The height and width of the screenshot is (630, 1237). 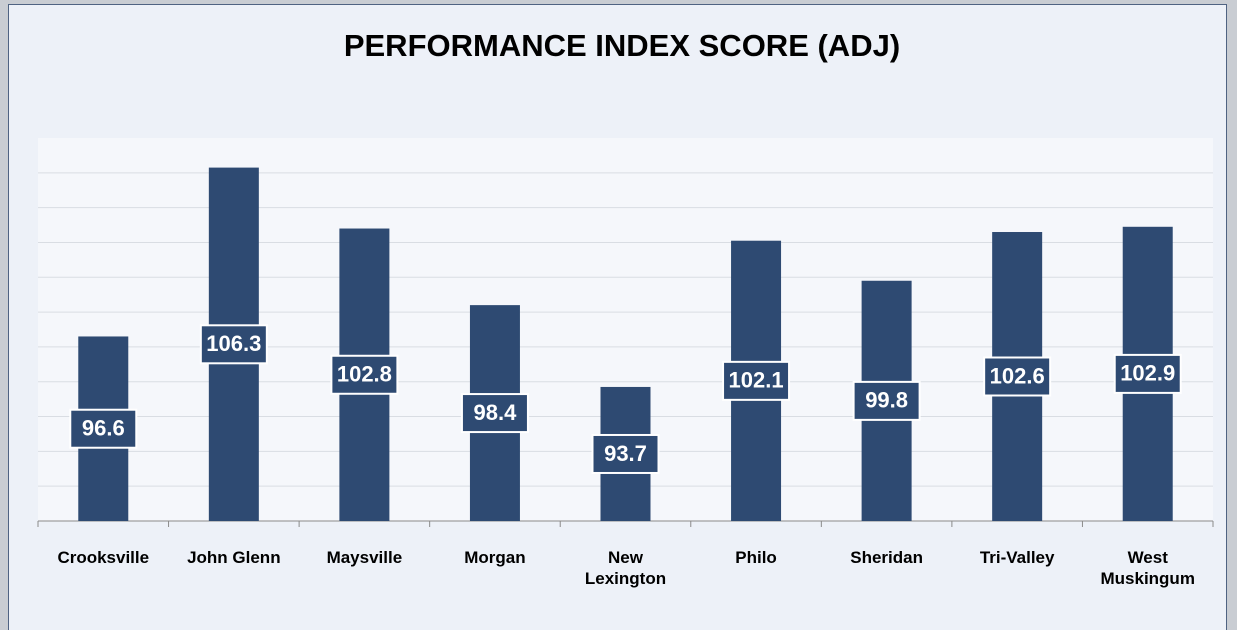 What do you see at coordinates (625, 568) in the screenshot?
I see `x-tick-label: New Lexington` at bounding box center [625, 568].